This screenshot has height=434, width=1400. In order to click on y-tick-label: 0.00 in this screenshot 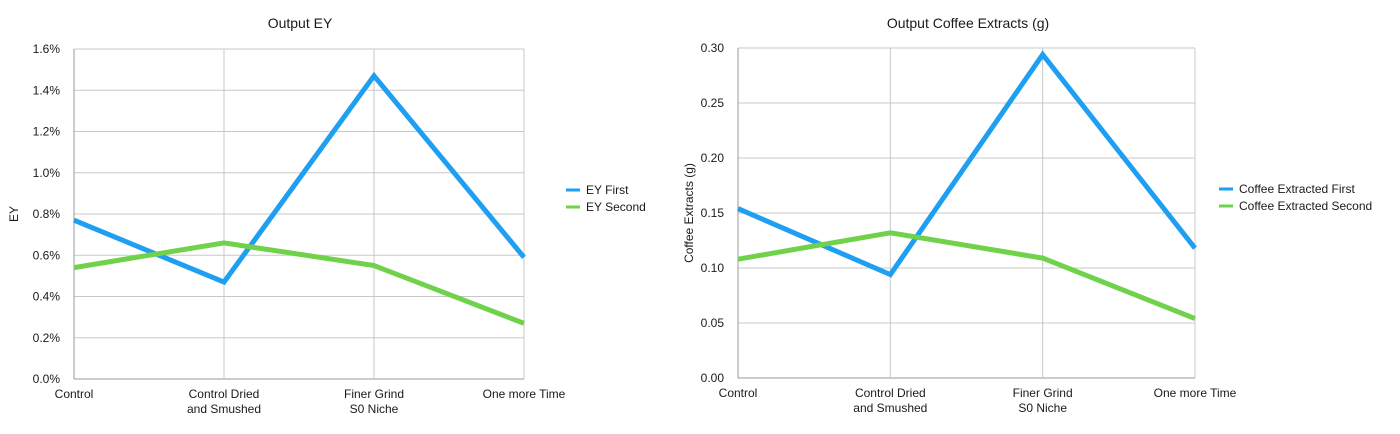, I will do `click(713, 378)`.